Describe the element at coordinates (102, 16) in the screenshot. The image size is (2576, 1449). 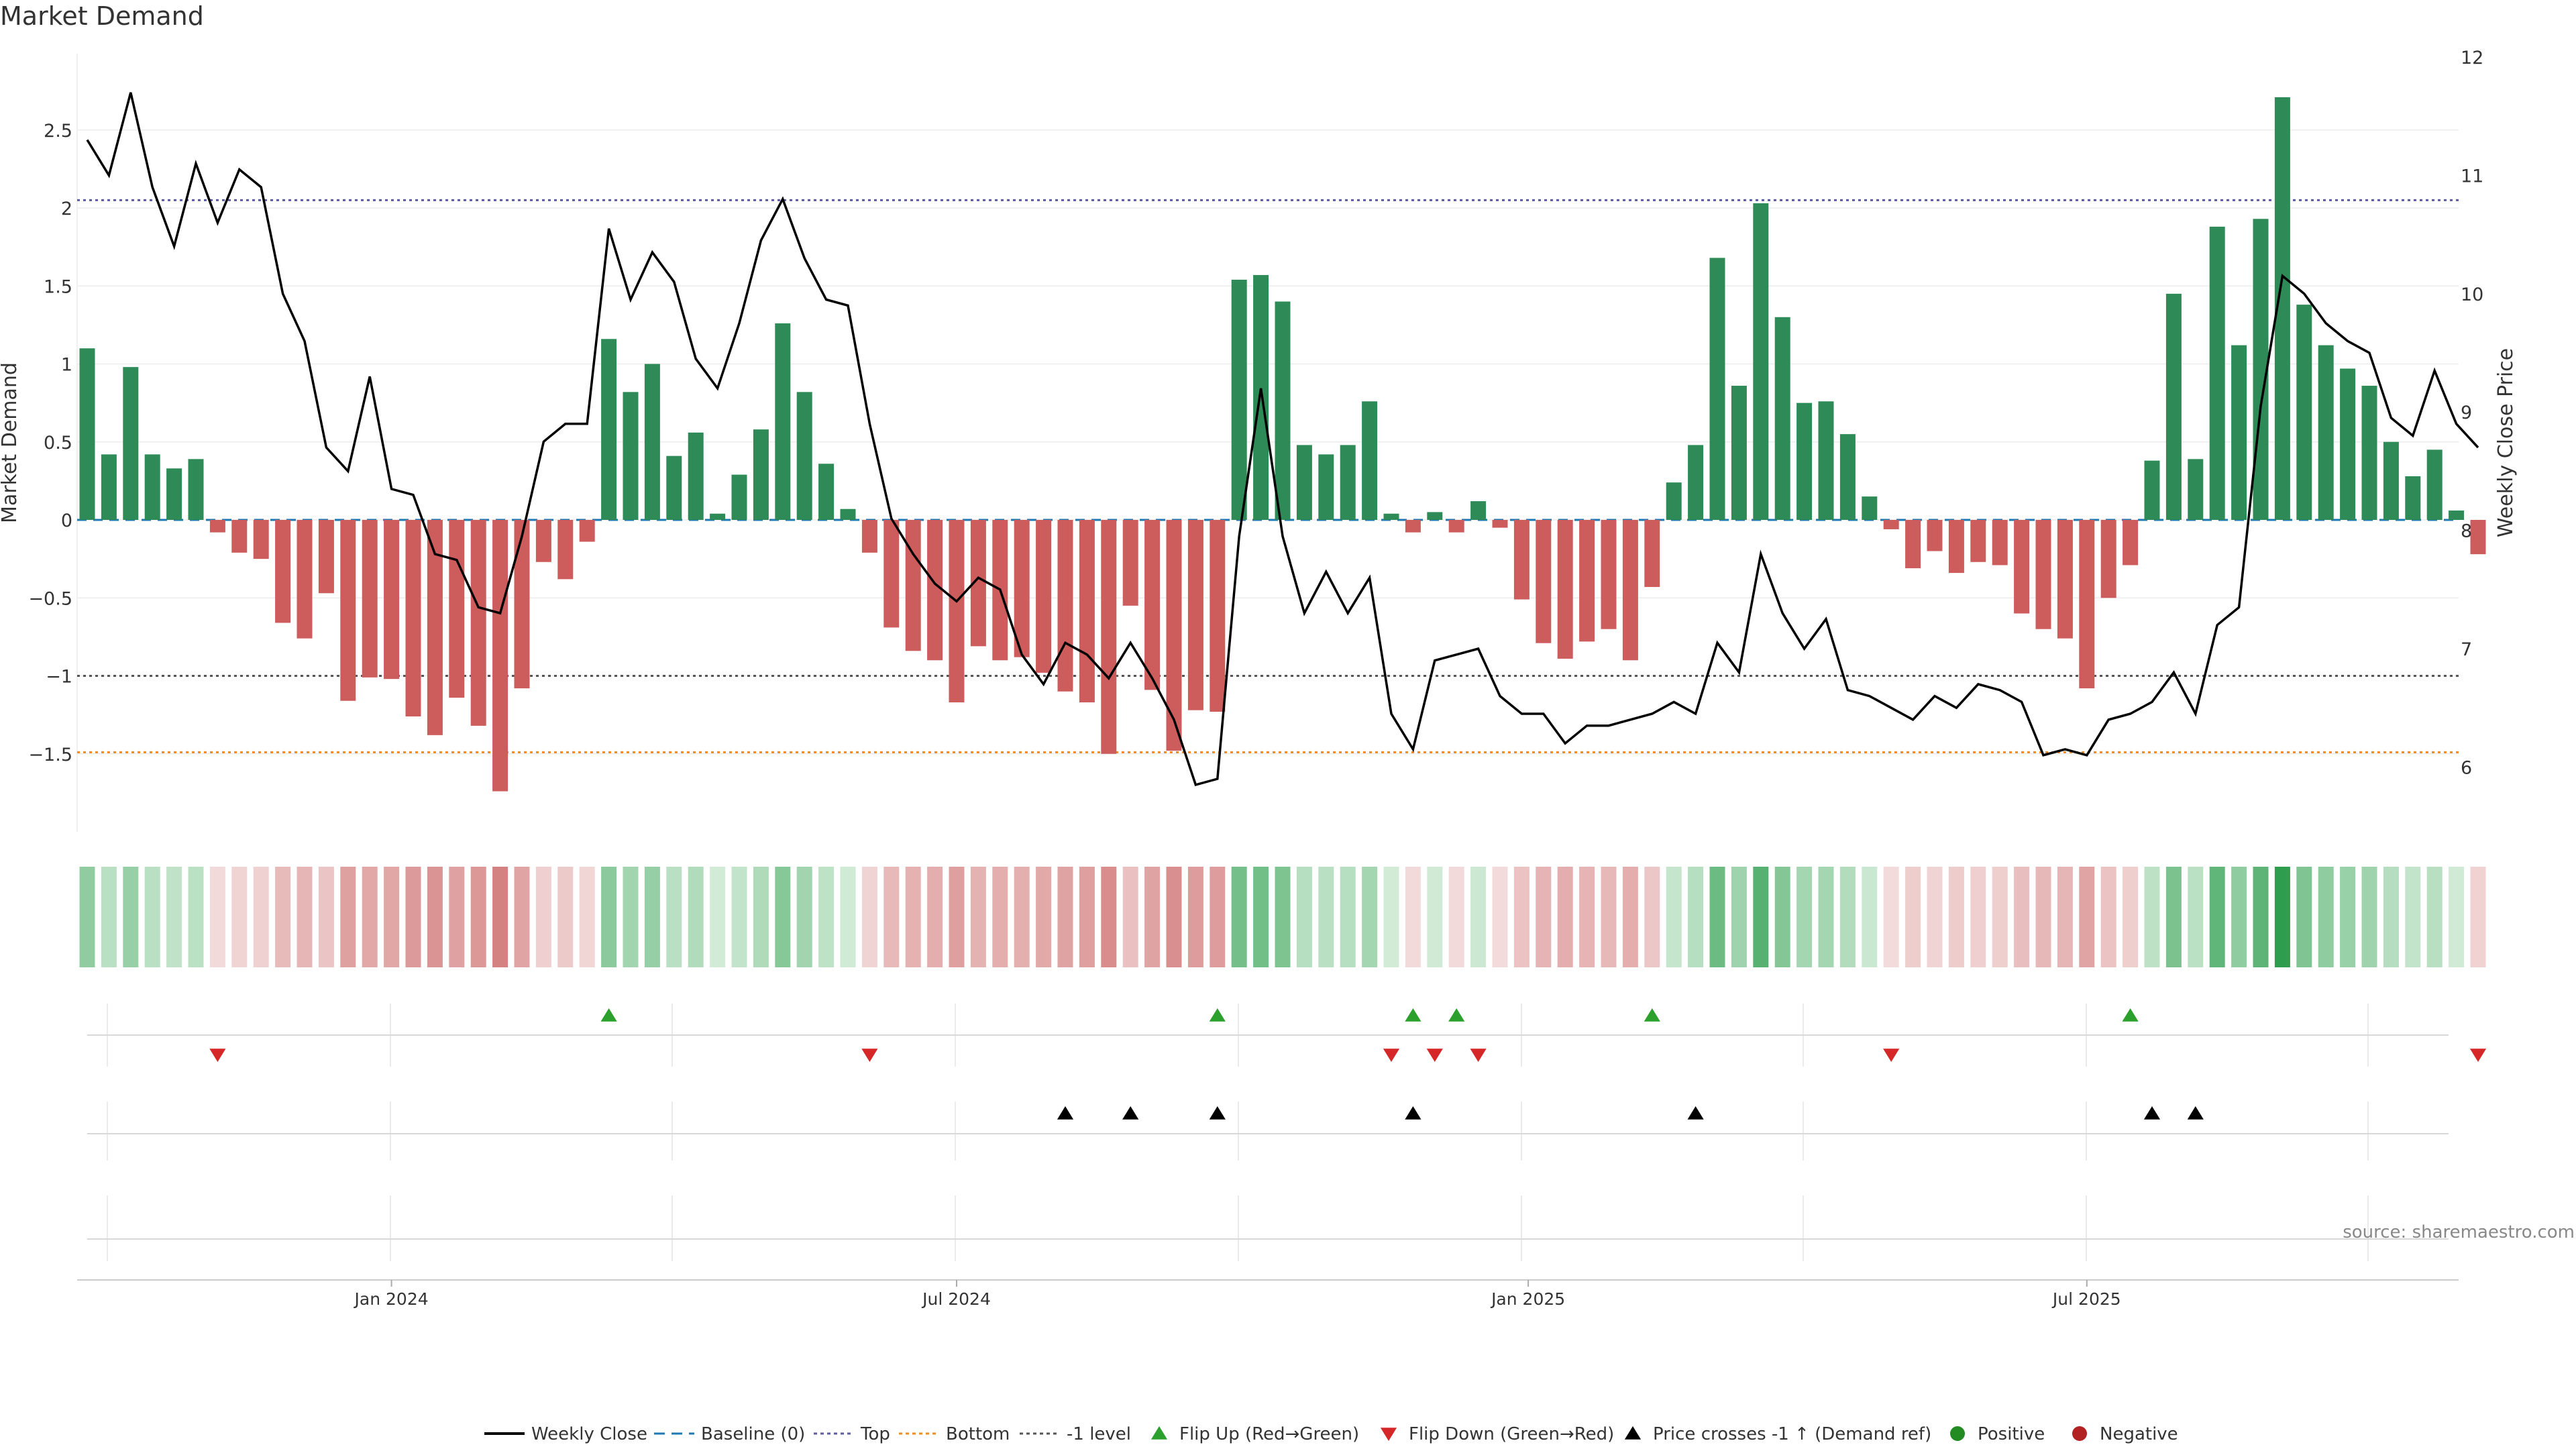
I see `chart-title: Market Demand` at that location.